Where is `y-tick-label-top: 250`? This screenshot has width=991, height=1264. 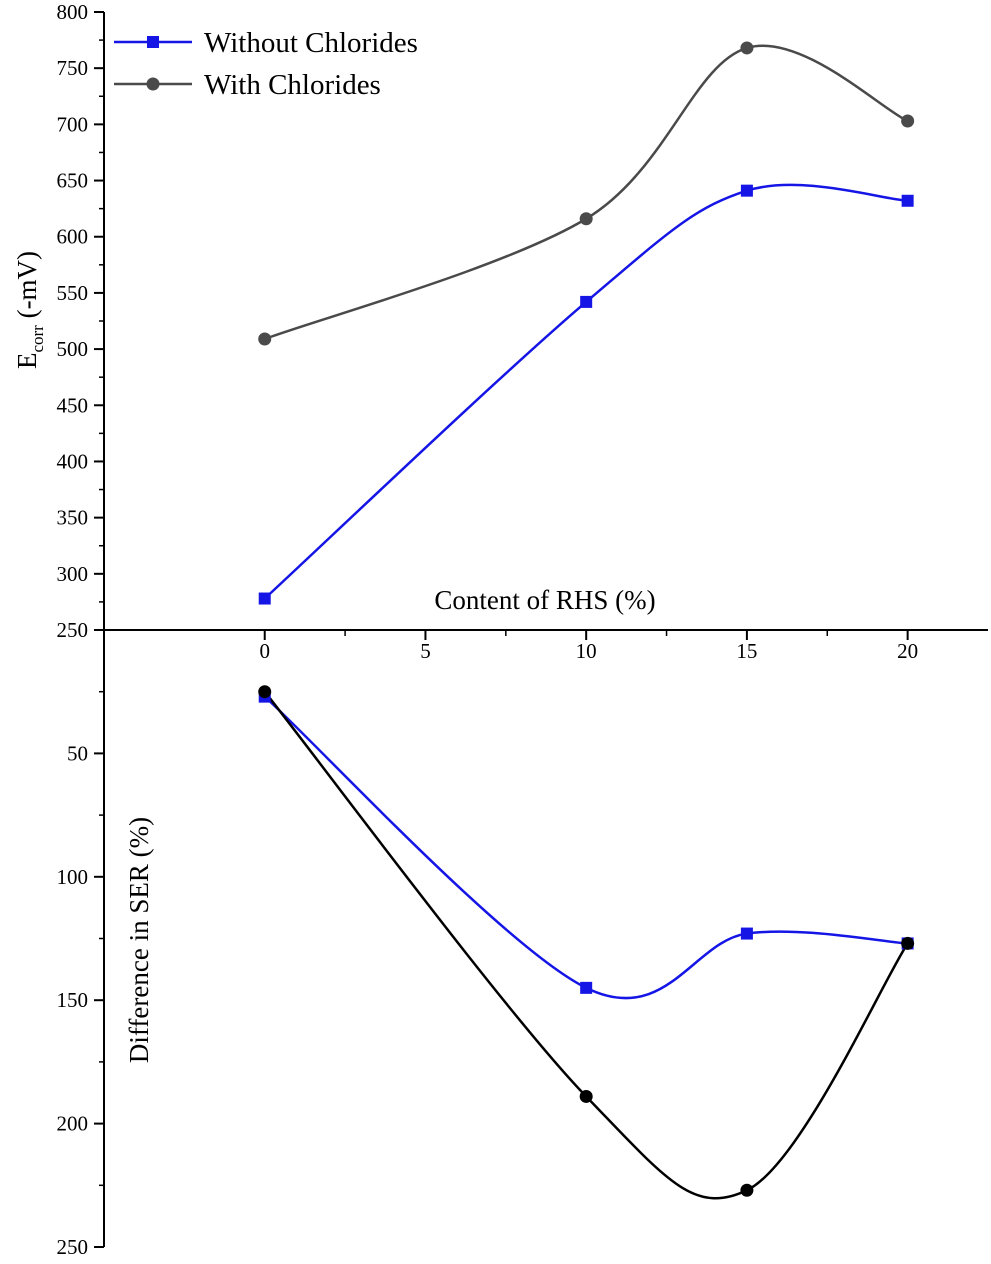
y-tick-label-top: 250 is located at coordinates (73, 630).